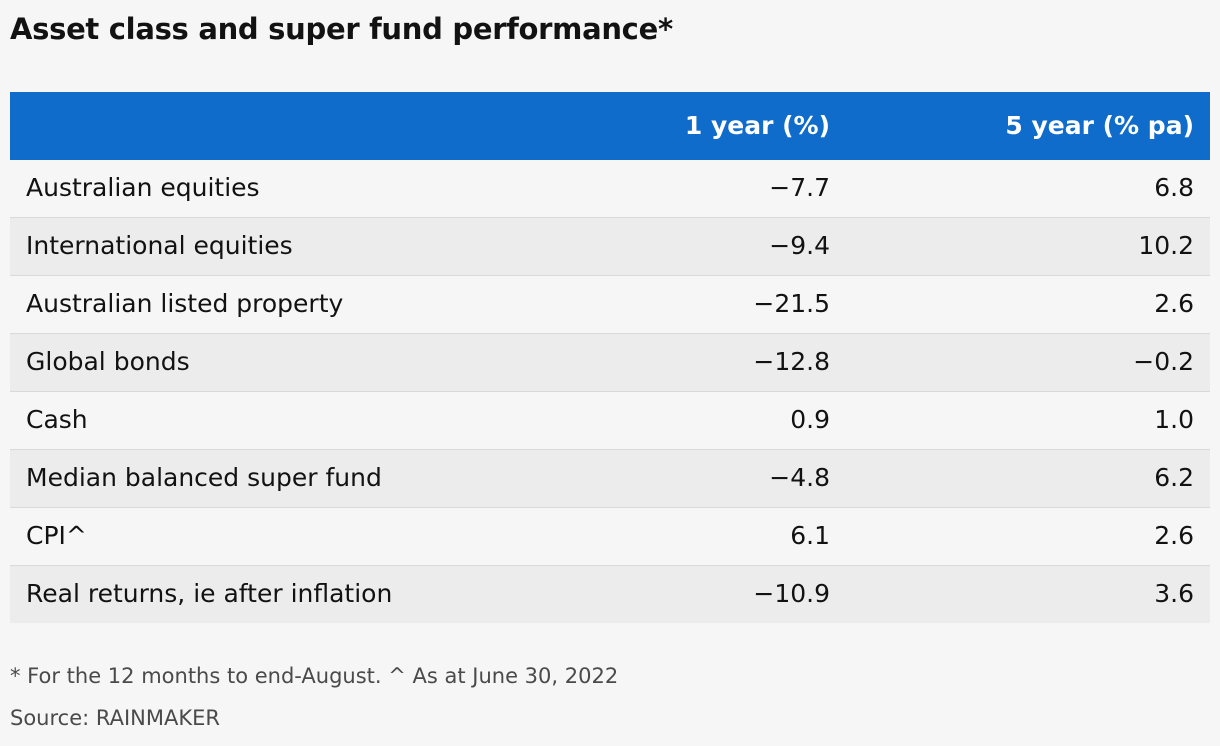 The width and height of the screenshot is (1220, 746). I want to click on row-label: Australian equities, so click(143, 187).